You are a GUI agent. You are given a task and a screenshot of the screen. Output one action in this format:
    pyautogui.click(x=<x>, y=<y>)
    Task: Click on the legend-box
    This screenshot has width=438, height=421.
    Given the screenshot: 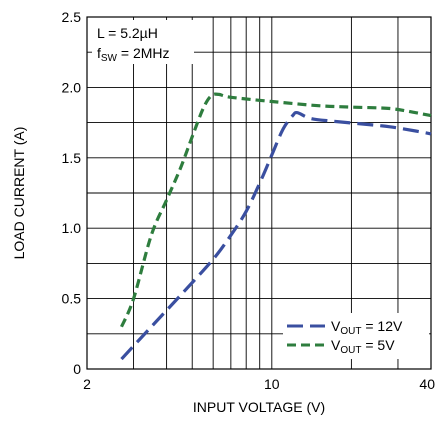 What is the action you would take?
    pyautogui.click(x=356, y=336)
    